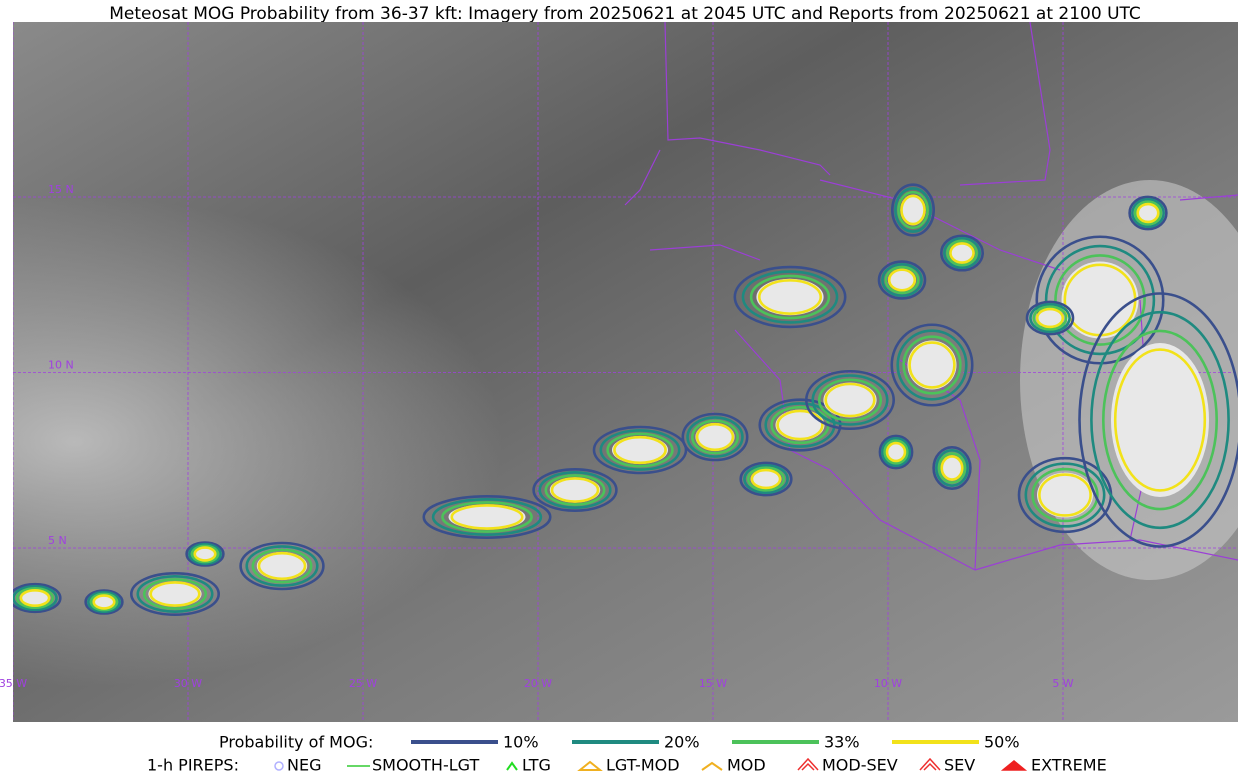 The width and height of the screenshot is (1250, 782). Describe the element at coordinates (61, 365) in the screenshot. I see `latitude-label: 10 N` at that location.